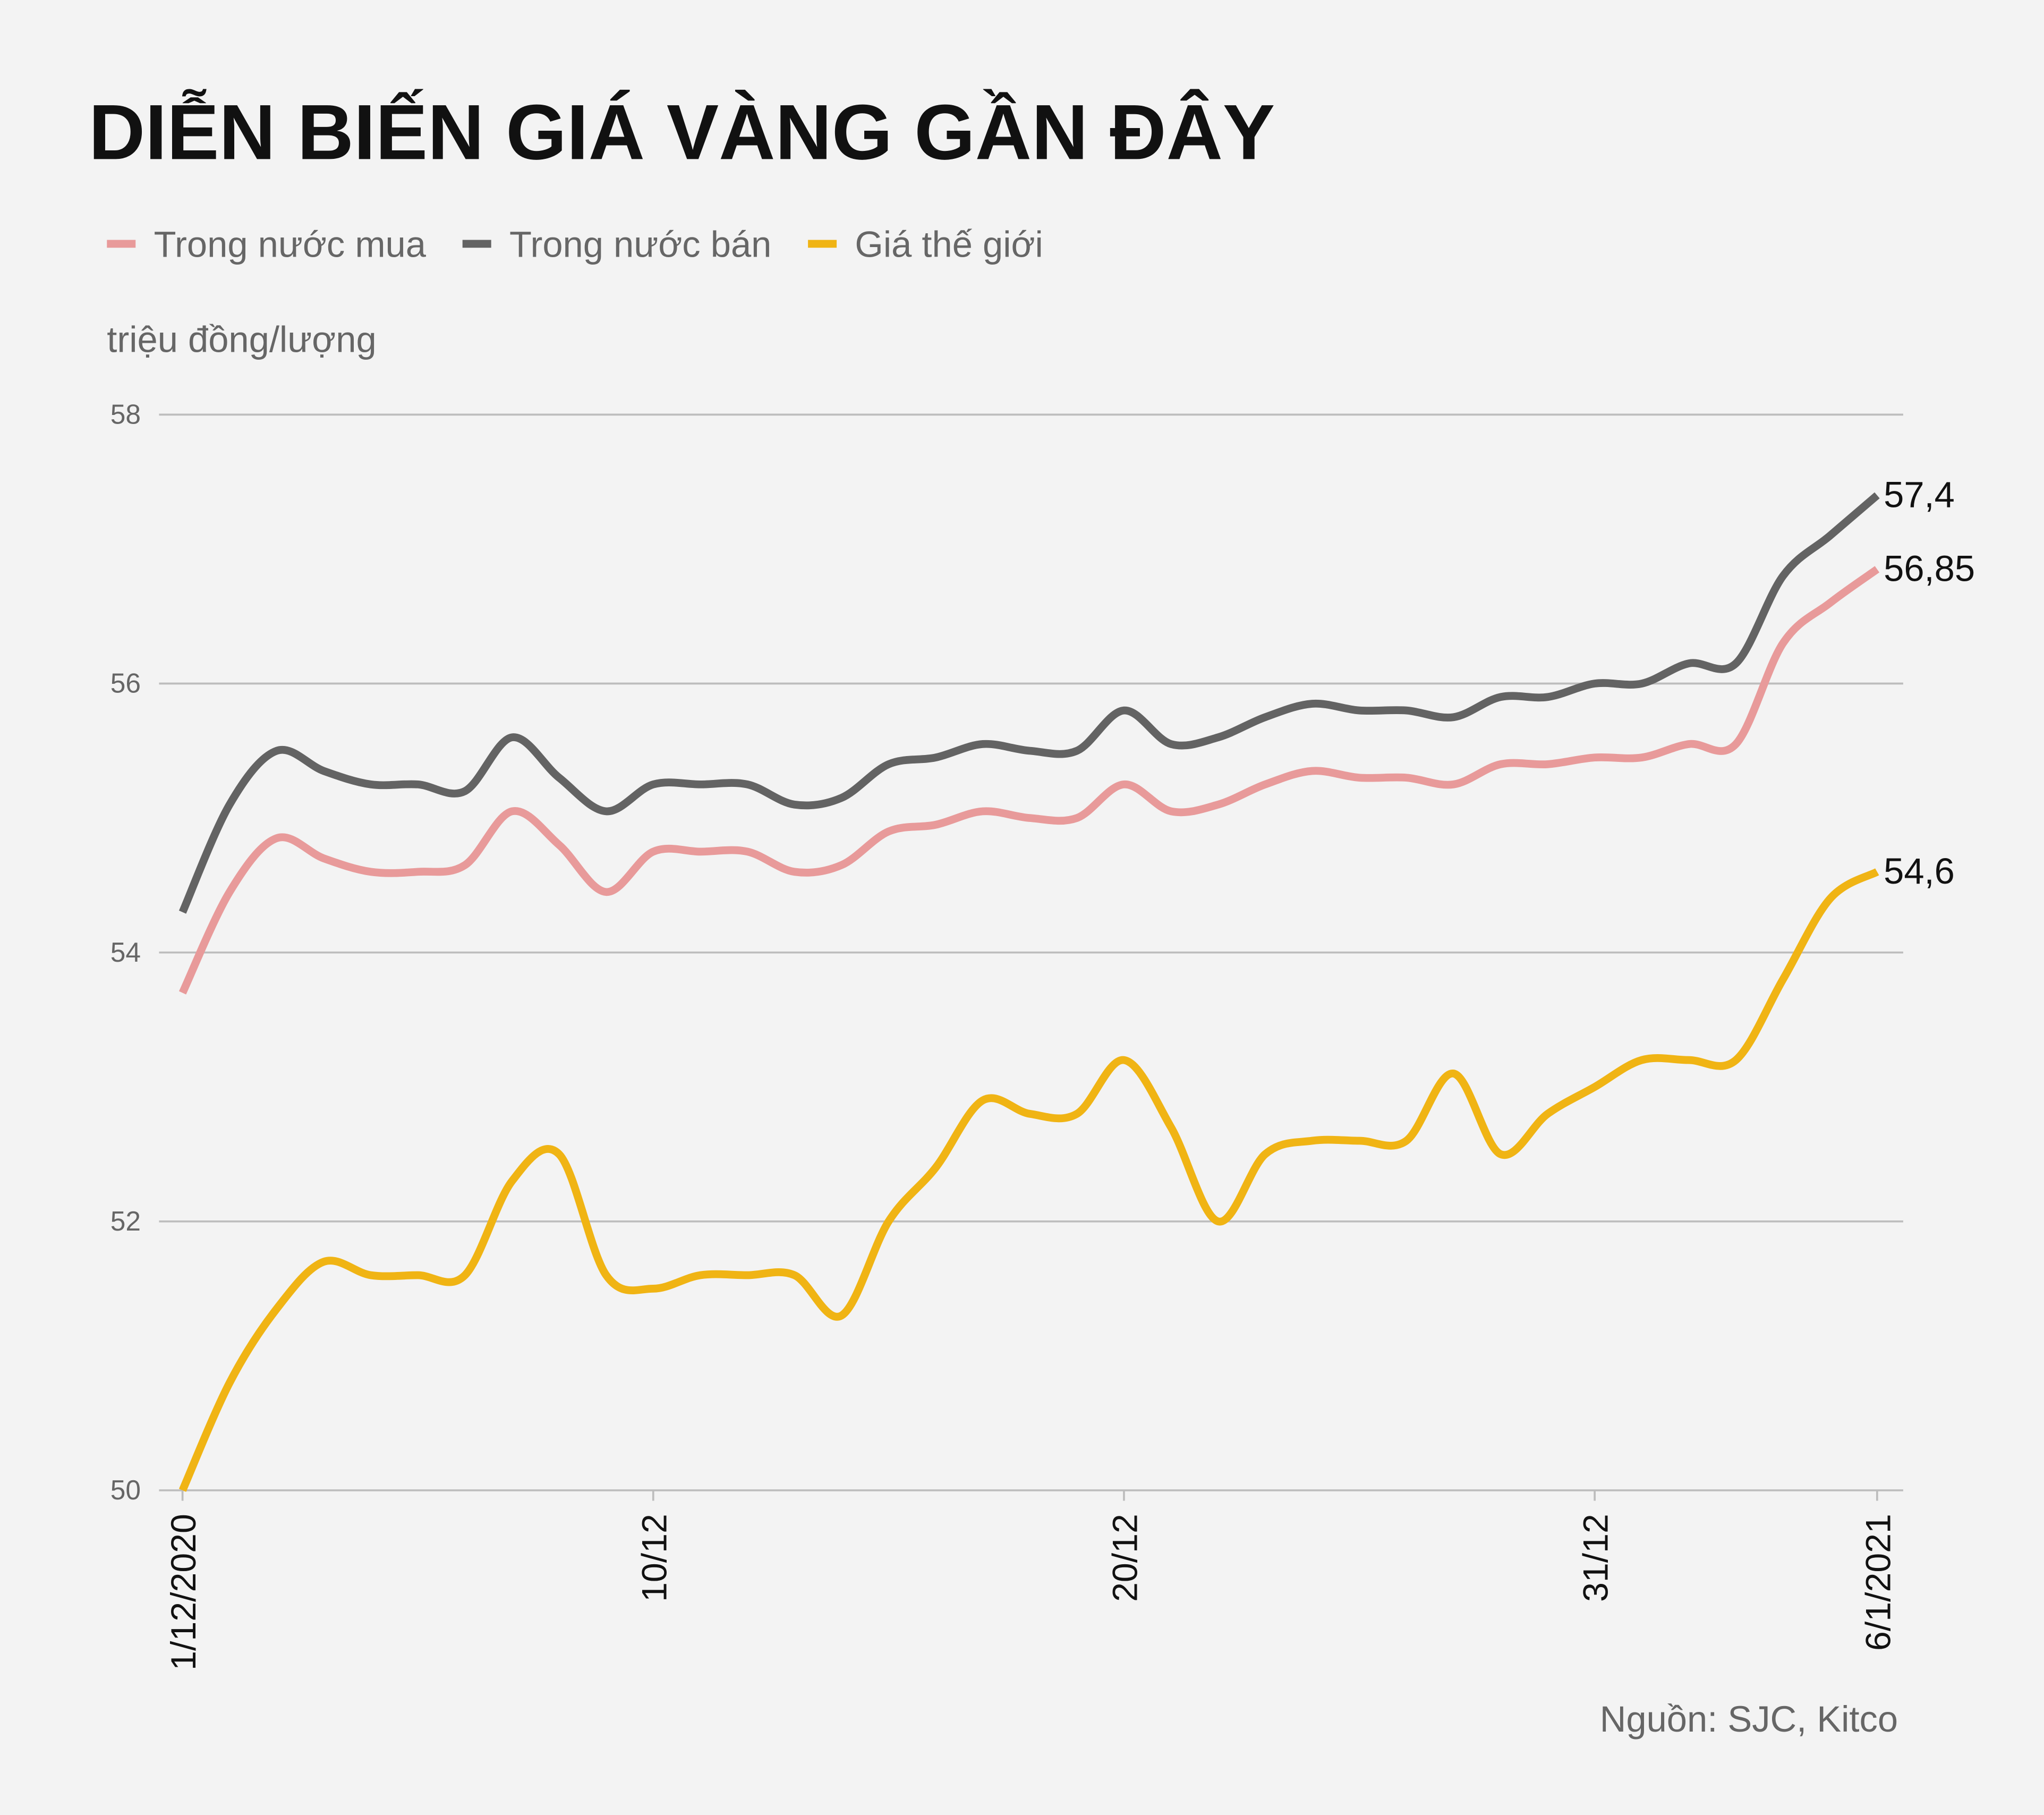 This screenshot has width=2044, height=1815. I want to click on chart-title: DIỄN BIẾN GIÁ VÀNG GẦN ĐÂY, so click(682, 132).